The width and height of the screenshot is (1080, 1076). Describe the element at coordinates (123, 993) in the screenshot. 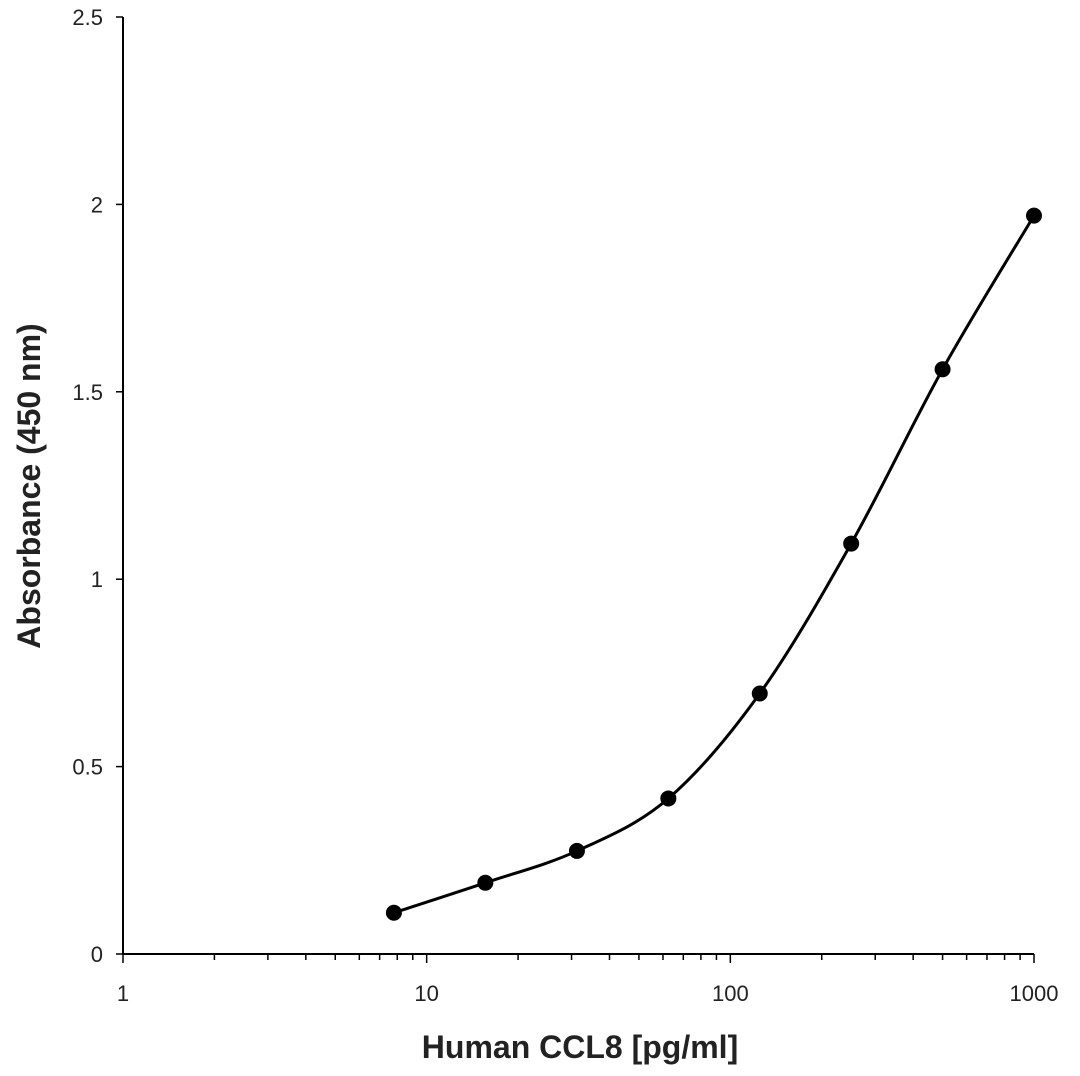

I see `x-tick-label: 1` at that location.